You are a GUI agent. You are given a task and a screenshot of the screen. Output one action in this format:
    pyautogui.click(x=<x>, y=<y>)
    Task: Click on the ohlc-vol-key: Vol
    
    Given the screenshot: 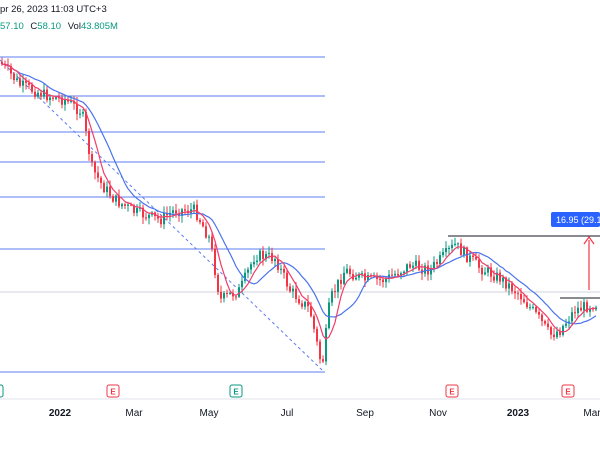 What is the action you would take?
    pyautogui.click(x=74, y=26)
    